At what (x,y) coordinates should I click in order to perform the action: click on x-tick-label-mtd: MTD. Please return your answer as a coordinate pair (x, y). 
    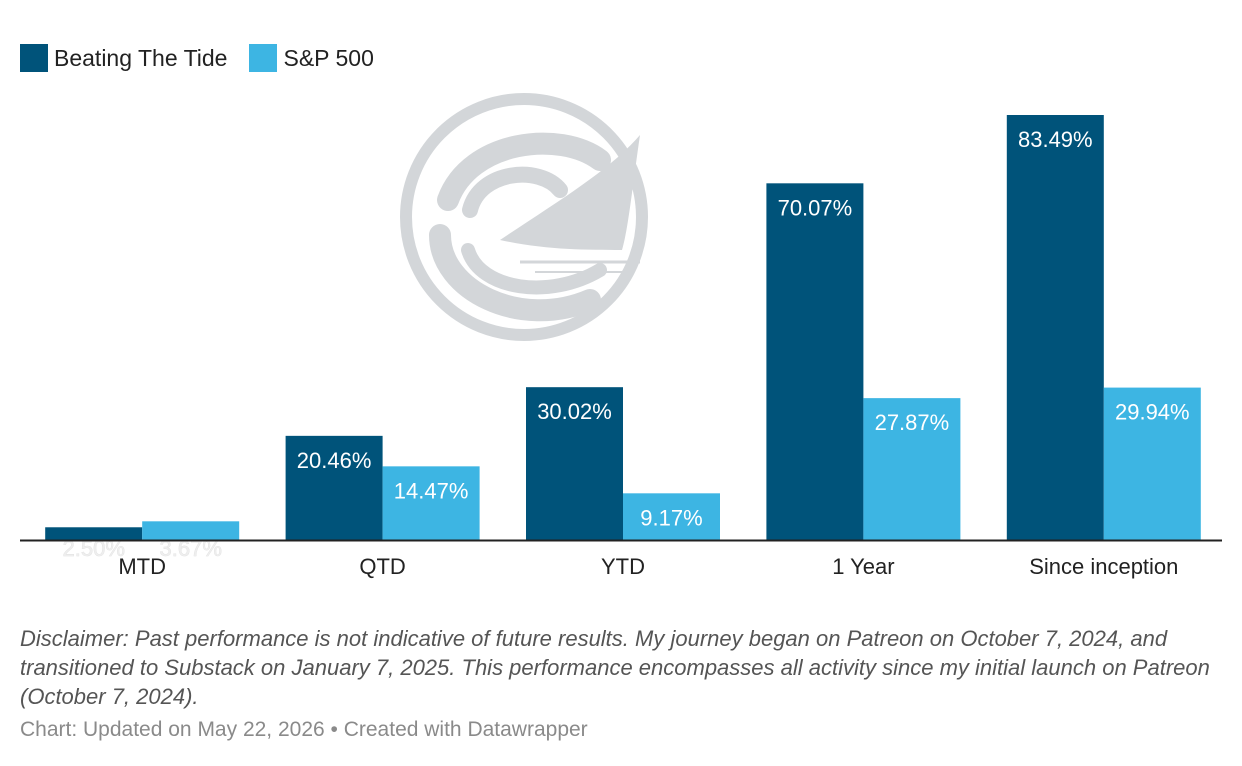
    Looking at the image, I should click on (142, 566).